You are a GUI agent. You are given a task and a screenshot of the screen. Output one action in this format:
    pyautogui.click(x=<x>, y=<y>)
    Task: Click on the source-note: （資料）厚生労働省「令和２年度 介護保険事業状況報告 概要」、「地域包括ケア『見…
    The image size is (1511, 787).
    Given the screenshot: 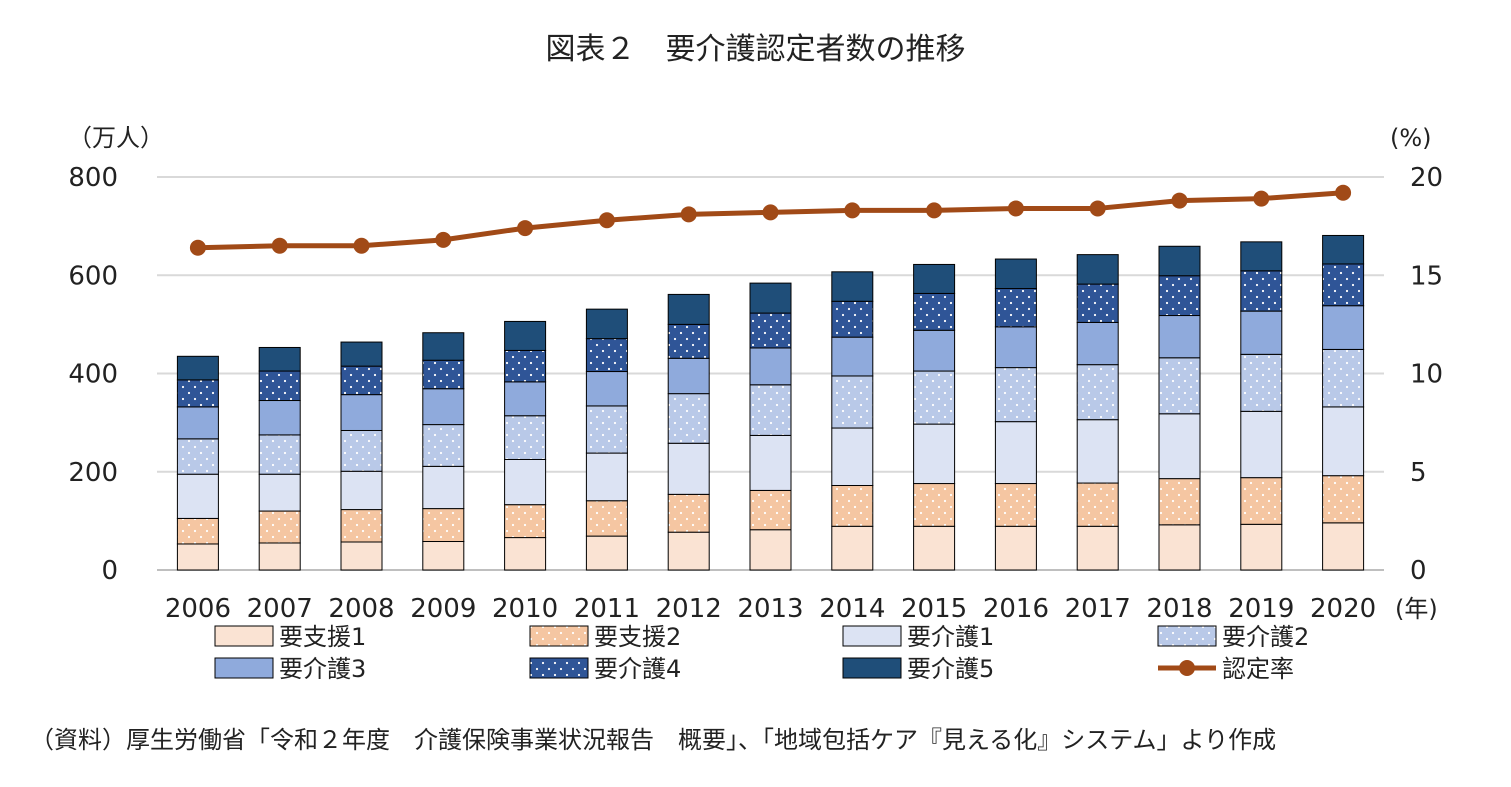 What is the action you would take?
    pyautogui.click(x=653, y=740)
    